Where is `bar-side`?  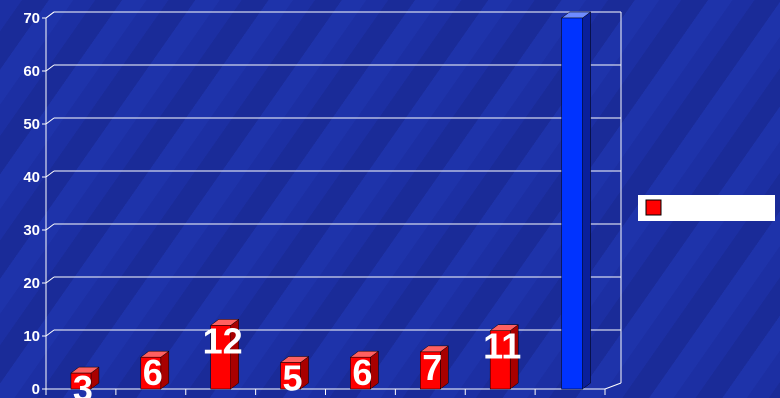
bar-side is located at coordinates (586, 200).